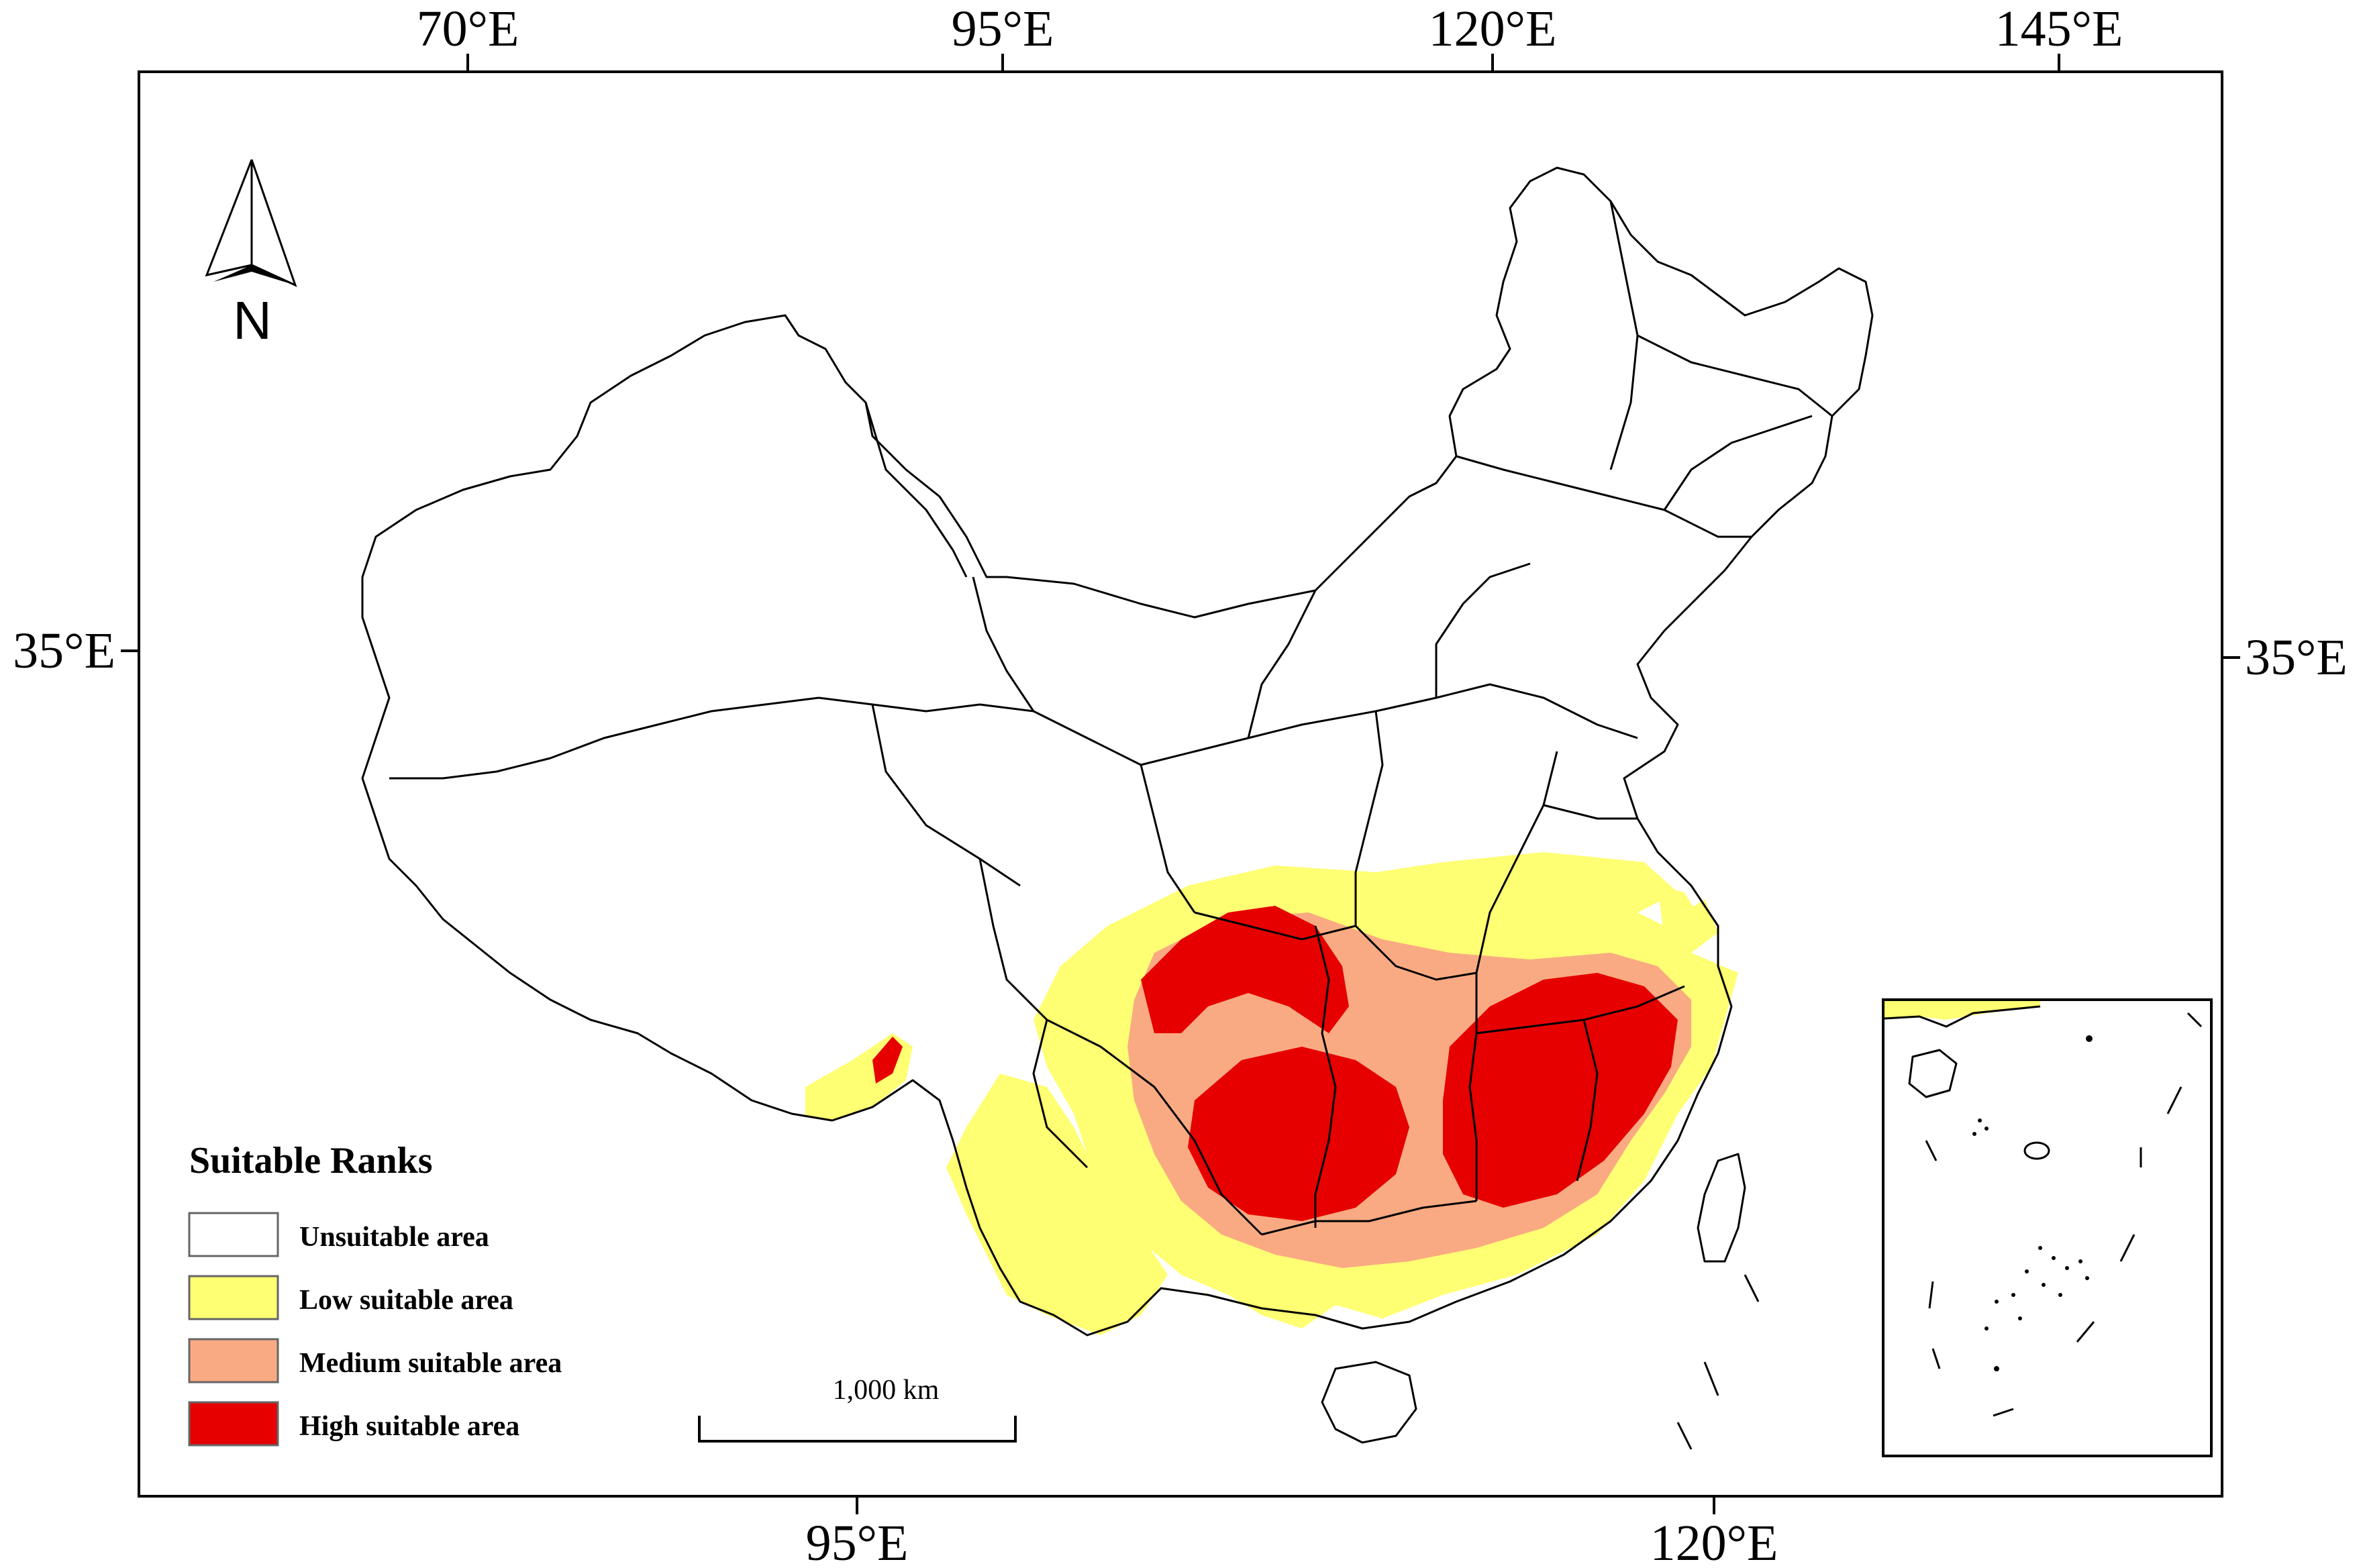 This screenshot has width=2363, height=1568. What do you see at coordinates (1714, 1541) in the screenshot?
I see `bottom-tick-label-120e: 120°E` at bounding box center [1714, 1541].